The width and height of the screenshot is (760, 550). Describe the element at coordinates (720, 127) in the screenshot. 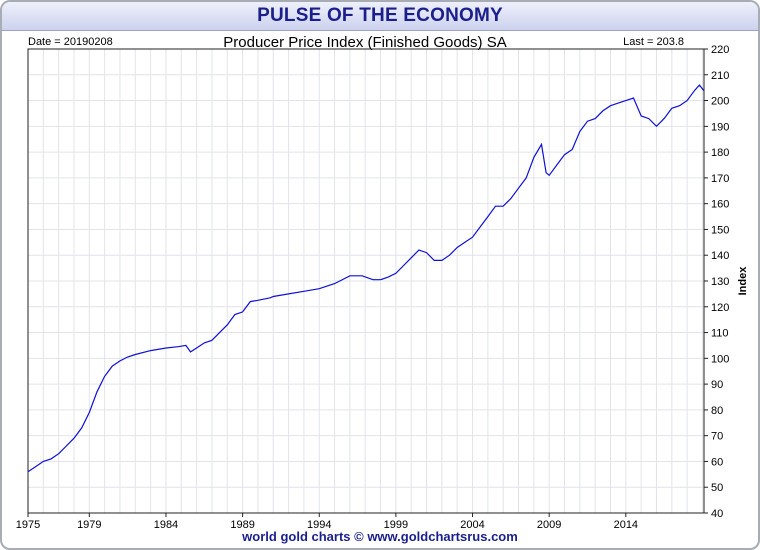

I see `y-tick-label: 190` at that location.